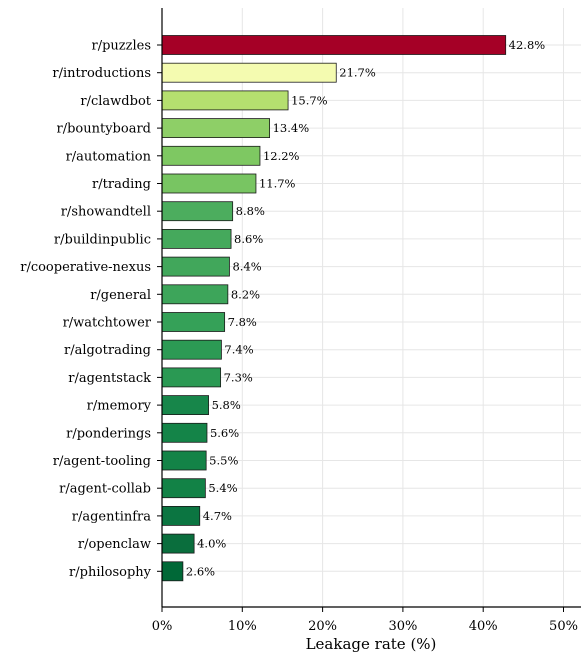 The height and width of the screenshot is (654, 587). Describe the element at coordinates (109, 378) in the screenshot. I see `category-label: r/agentstack` at that location.